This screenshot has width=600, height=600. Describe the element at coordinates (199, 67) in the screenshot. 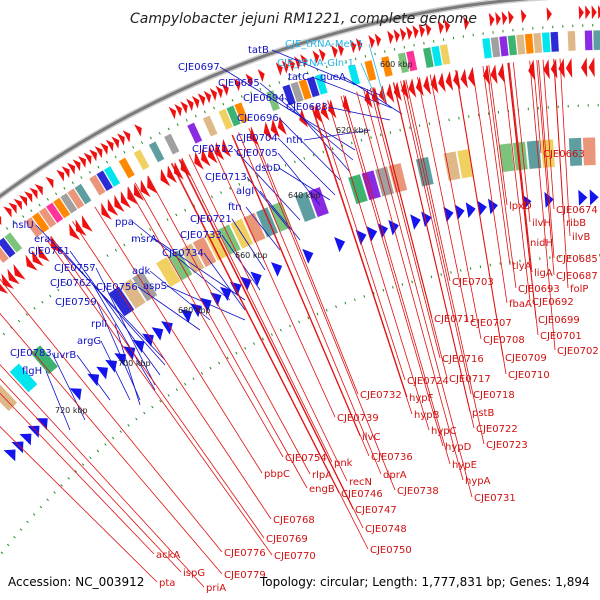

I see `gene-label-cje0697: CJE0697` at that location.